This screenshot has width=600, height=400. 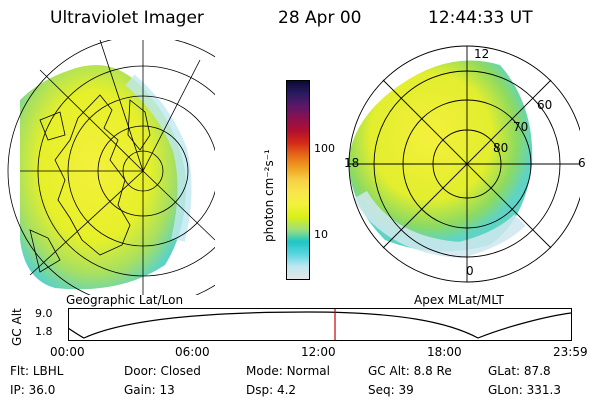 What do you see at coordinates (192, 352) in the screenshot?
I see `timeline-xtick-1: 06:00` at bounding box center [192, 352].